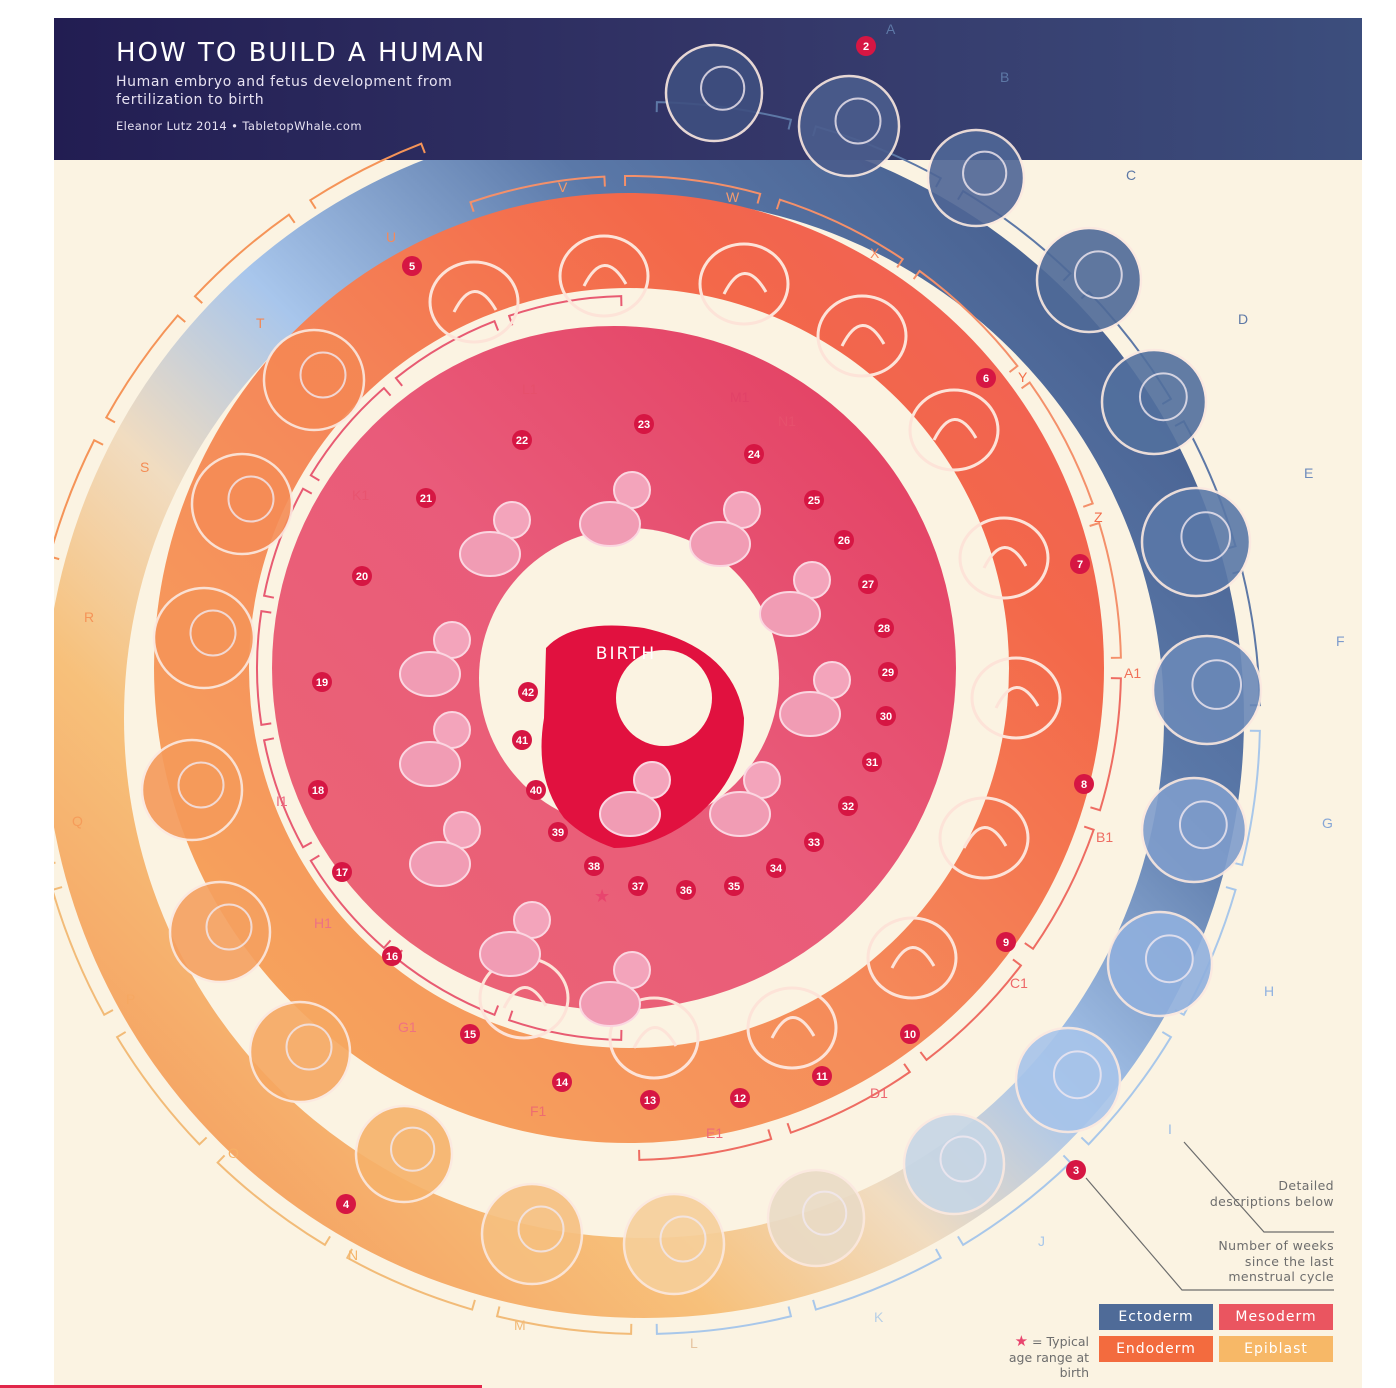  I want to click on stage-label: H, so click(1269, 991).